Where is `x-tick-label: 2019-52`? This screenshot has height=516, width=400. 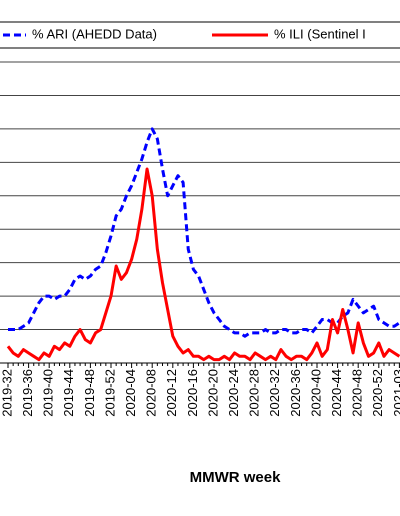 x-tick-label: 2019-52 is located at coordinates (109, 393).